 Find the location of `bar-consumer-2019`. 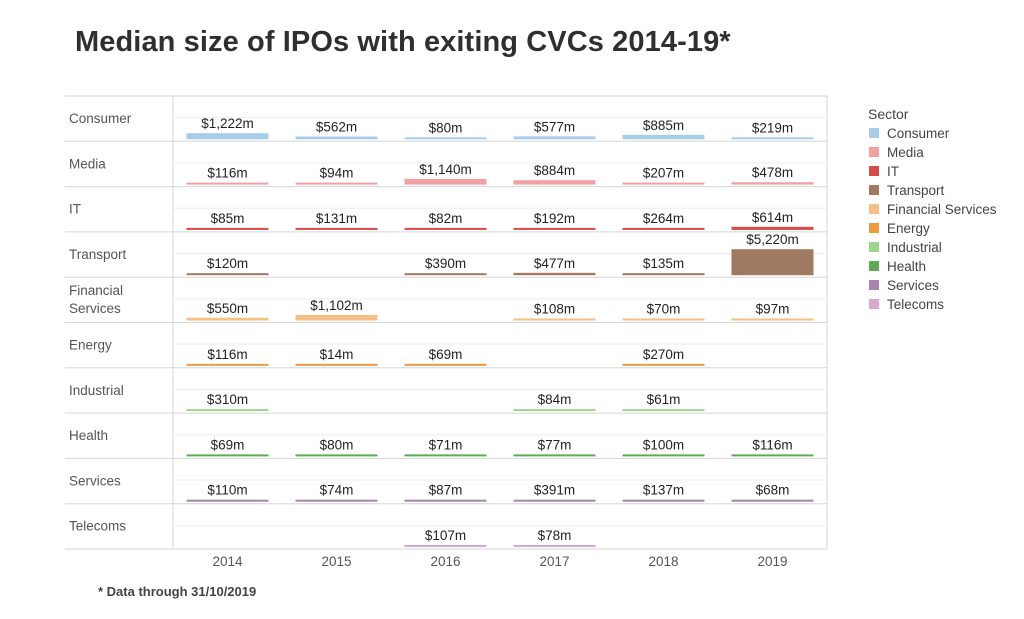

bar-consumer-2019 is located at coordinates (772, 138).